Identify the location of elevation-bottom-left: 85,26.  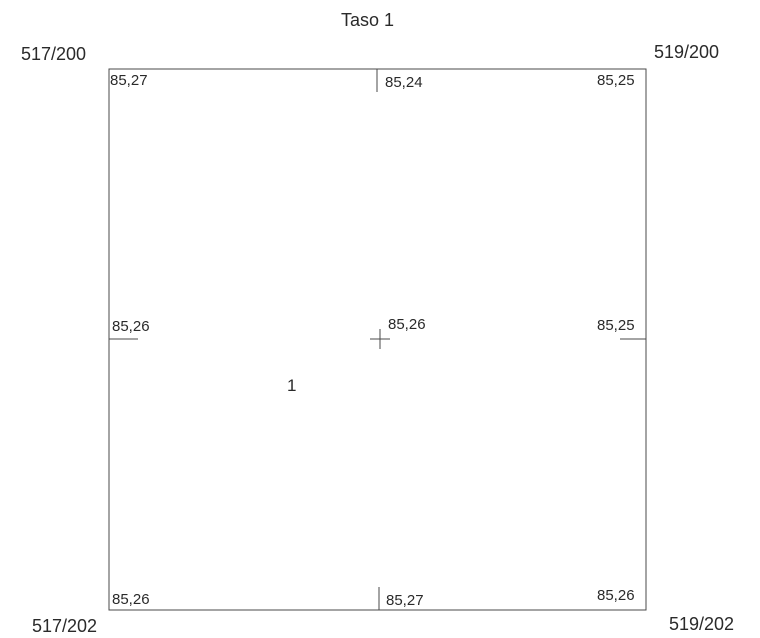
(131, 599).